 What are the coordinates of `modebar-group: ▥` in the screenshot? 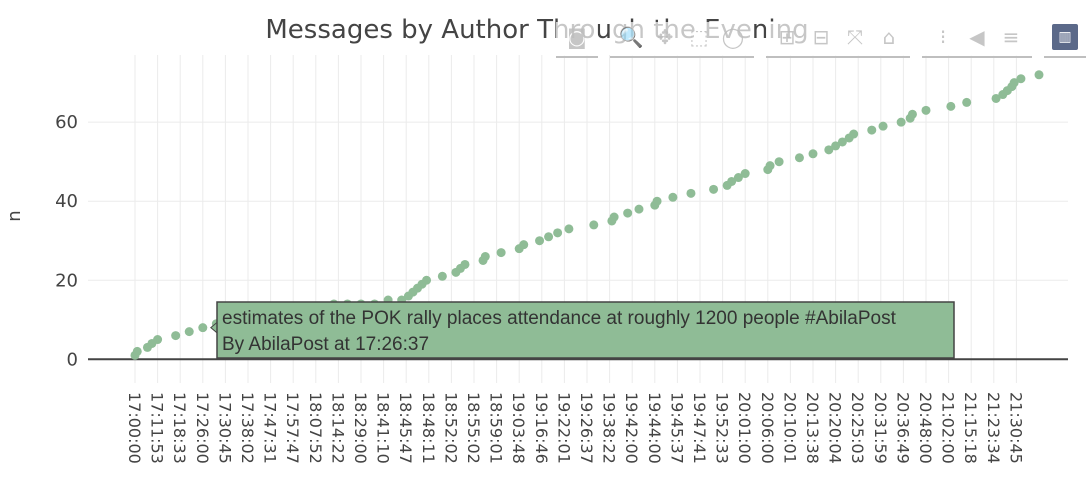 It's located at (1065, 40).